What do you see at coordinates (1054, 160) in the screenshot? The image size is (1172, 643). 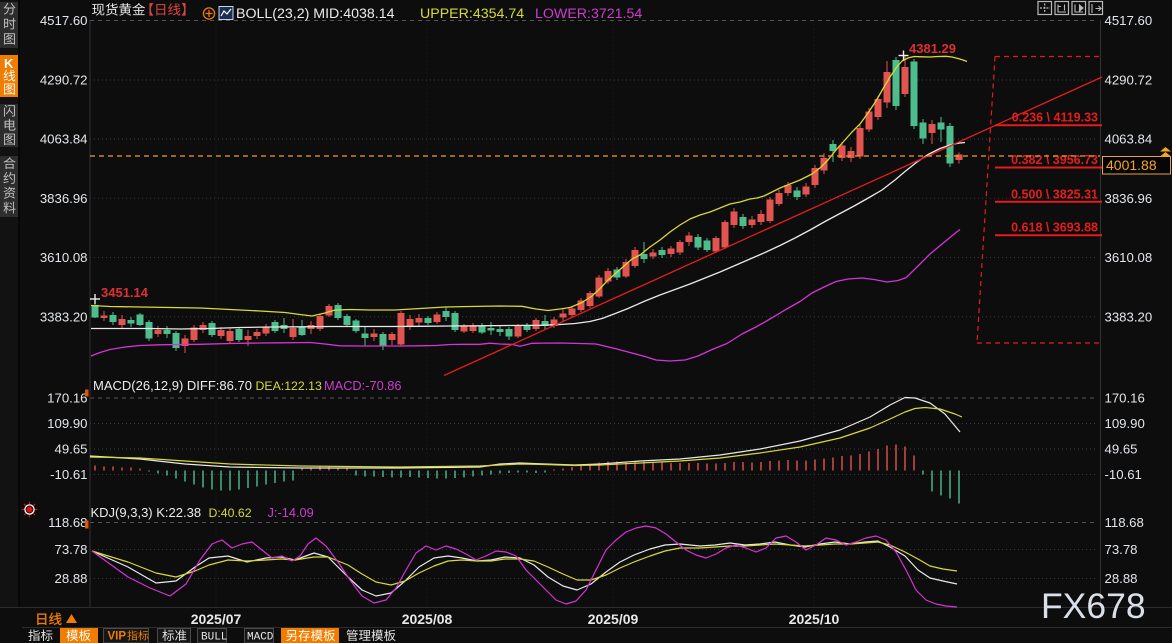 I see `svg-text: 0.382 \ 3956.73` at bounding box center [1054, 160].